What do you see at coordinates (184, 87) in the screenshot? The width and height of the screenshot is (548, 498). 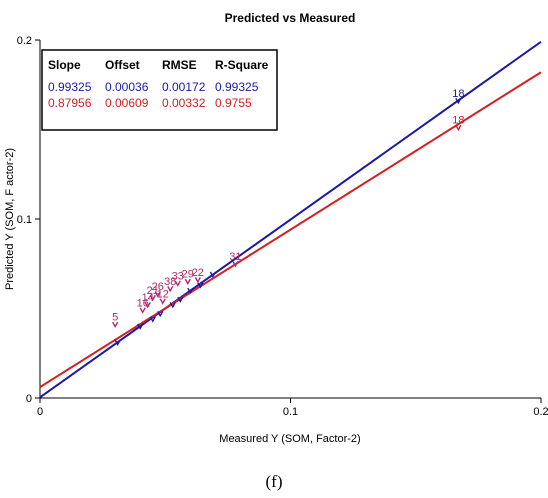 I see `legend-value: 0.00172` at bounding box center [184, 87].